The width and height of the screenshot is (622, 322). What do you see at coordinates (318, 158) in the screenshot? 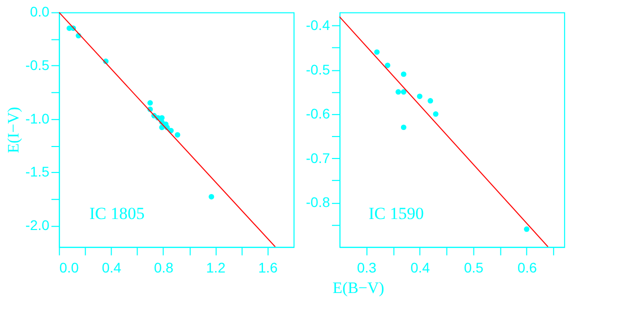
I see `y-tick-label: -0.7` at bounding box center [318, 158].